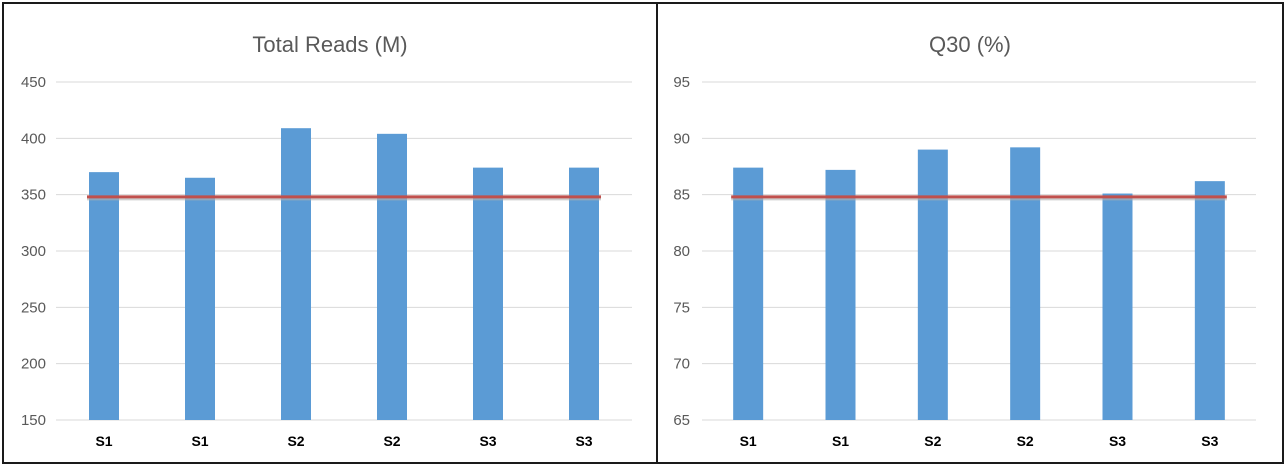 The height and width of the screenshot is (470, 1286). What do you see at coordinates (33, 364) in the screenshot?
I see `y-tick-label: 200` at bounding box center [33, 364].